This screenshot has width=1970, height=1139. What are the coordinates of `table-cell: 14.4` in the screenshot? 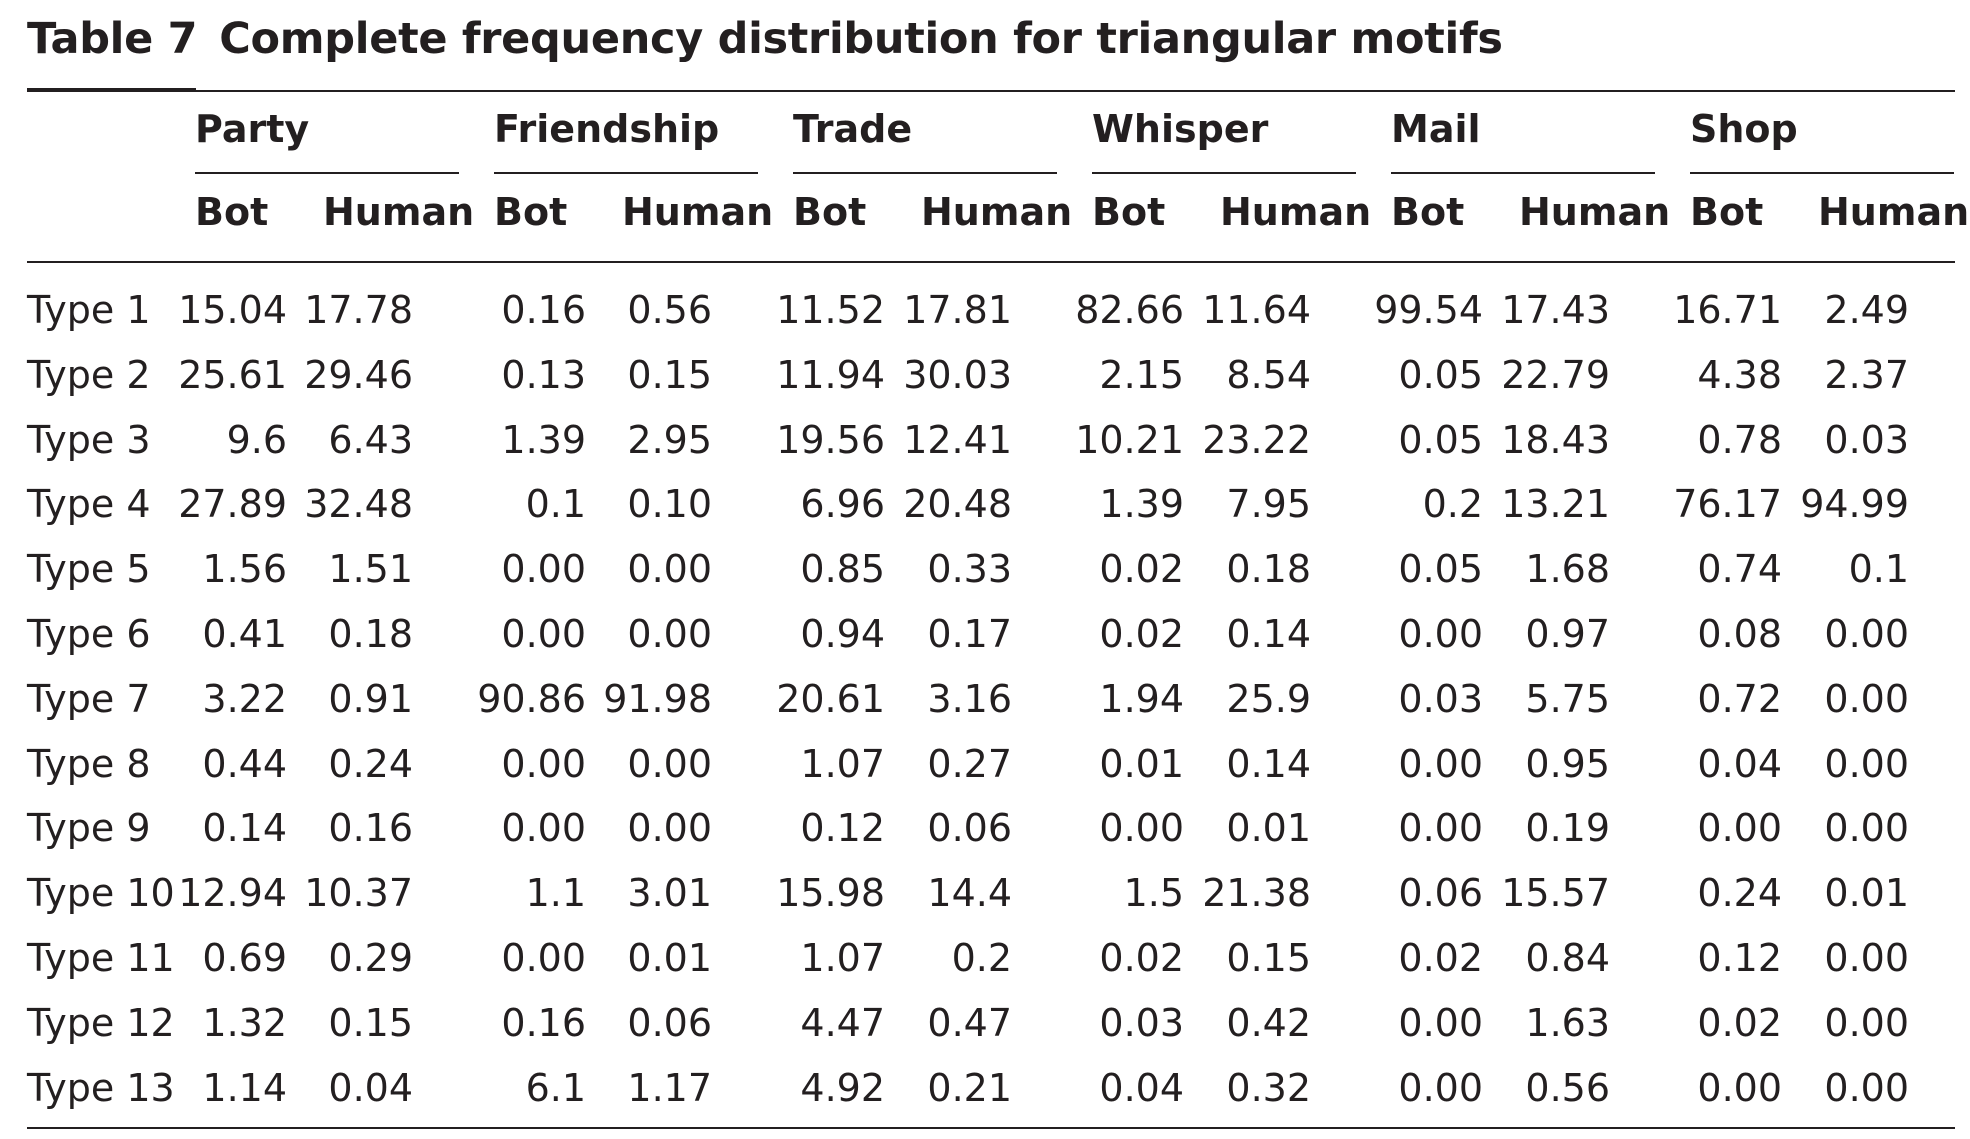 It's located at (969, 893).